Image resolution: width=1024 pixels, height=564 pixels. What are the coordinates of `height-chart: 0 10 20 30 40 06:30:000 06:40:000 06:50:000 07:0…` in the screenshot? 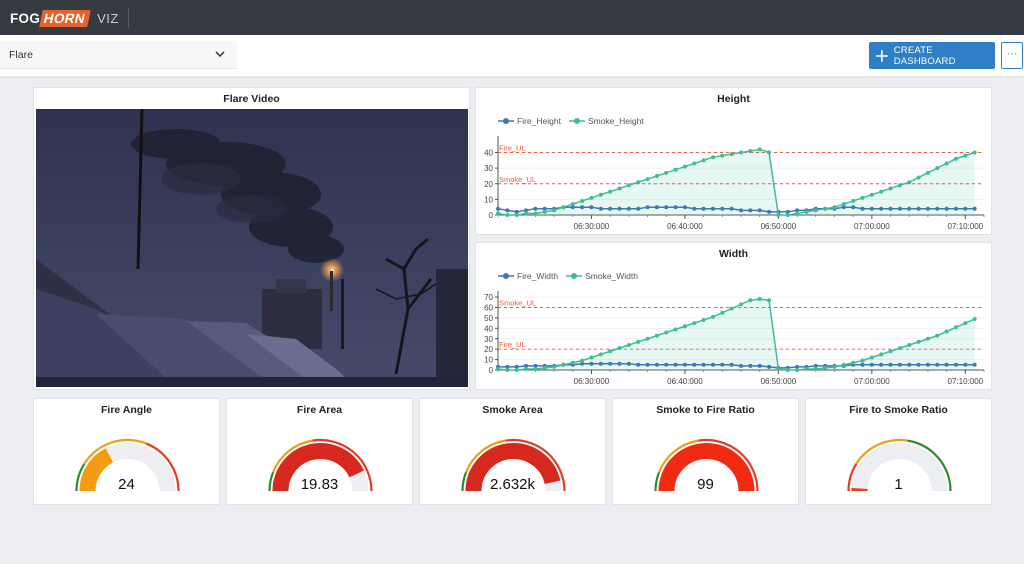 It's located at (734, 162).